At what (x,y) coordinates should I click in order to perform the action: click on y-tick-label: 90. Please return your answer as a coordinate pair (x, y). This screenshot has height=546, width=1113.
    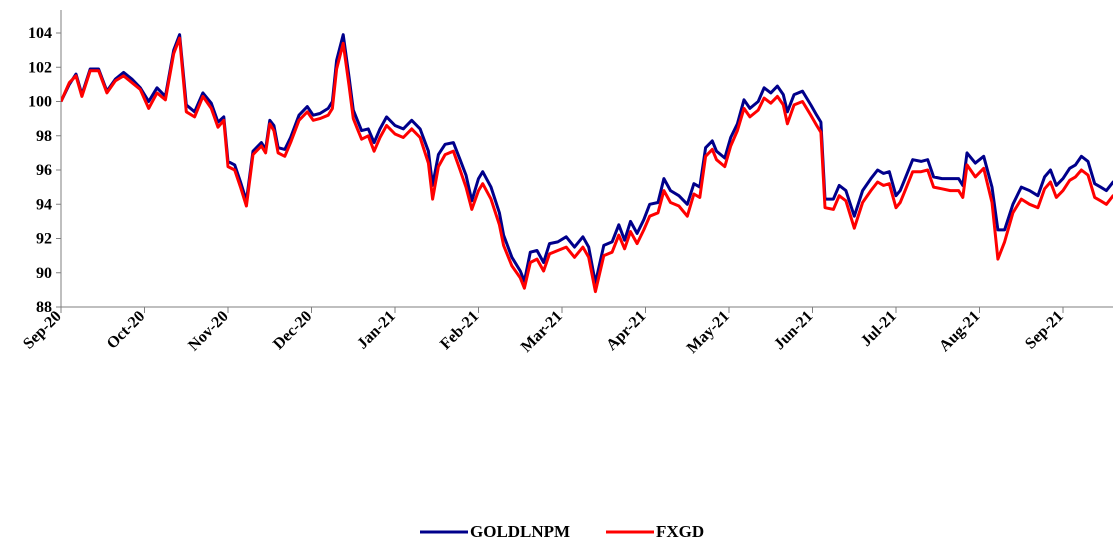
    Looking at the image, I should click on (44, 273).